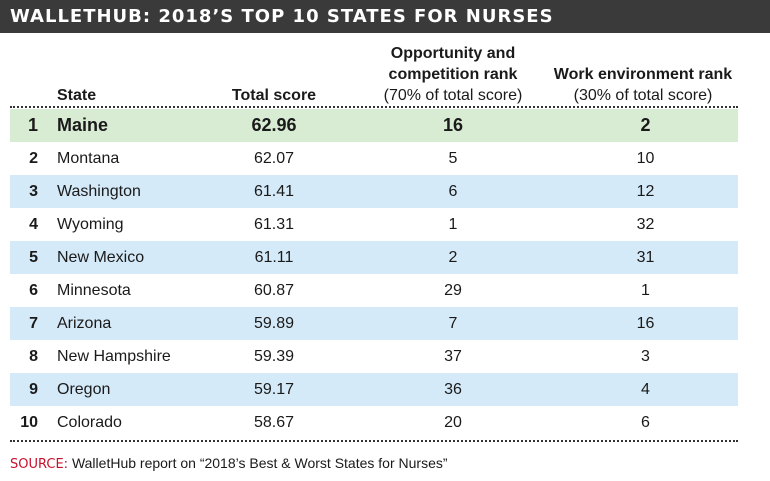 The image size is (770, 481). Describe the element at coordinates (374, 224) in the screenshot. I see `table-row: 4 Wyoming 61.31 1 32` at that location.